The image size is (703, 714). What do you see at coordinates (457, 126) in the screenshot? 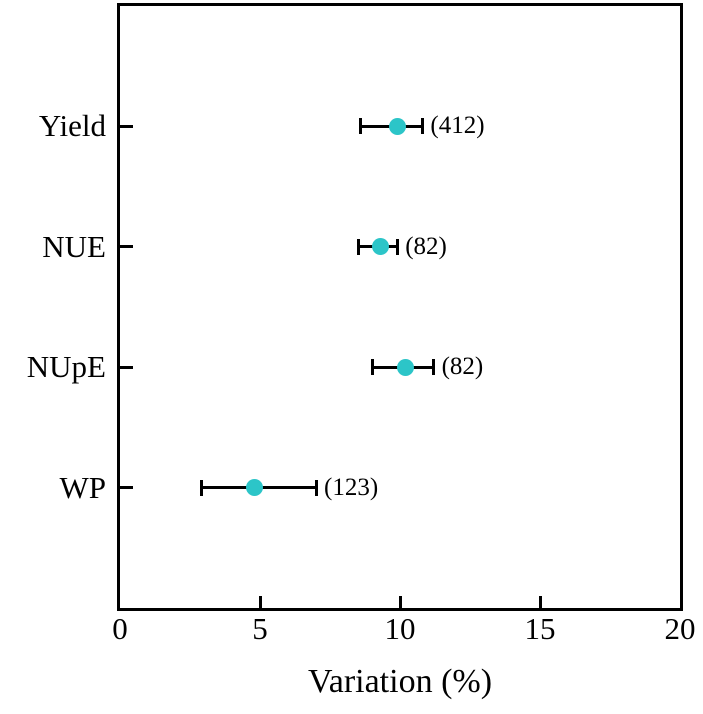
I see `sample-size-label: (412)` at bounding box center [457, 126].